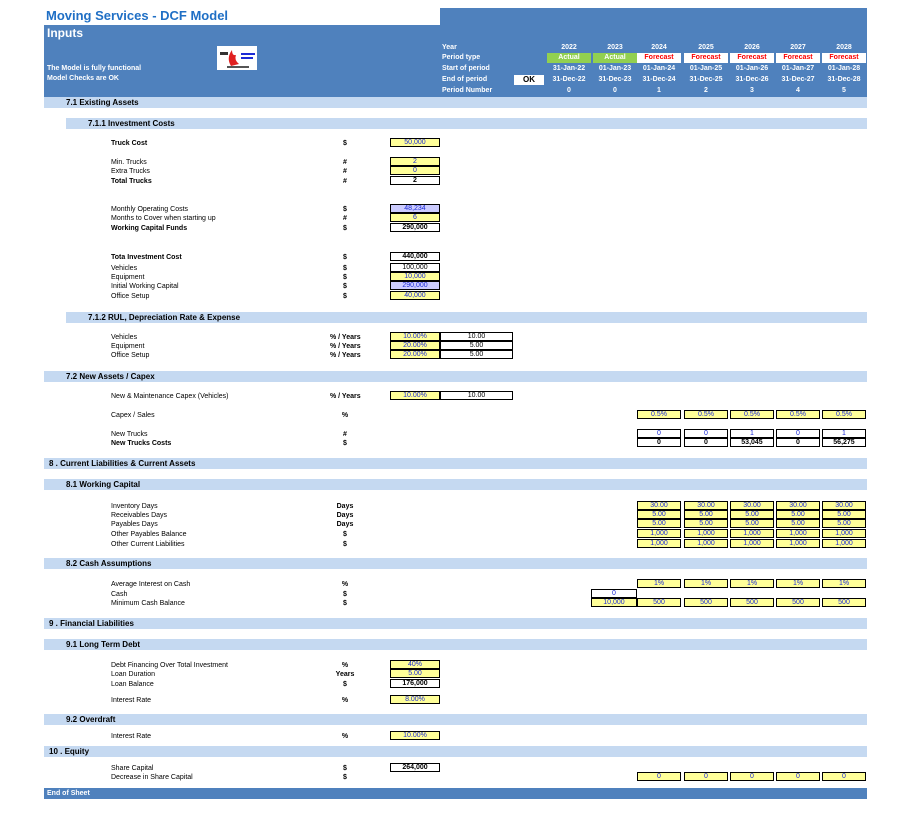 The image size is (908, 819). What do you see at coordinates (415, 285) in the screenshot?
I see `init-wc-value: 290,000` at bounding box center [415, 285].